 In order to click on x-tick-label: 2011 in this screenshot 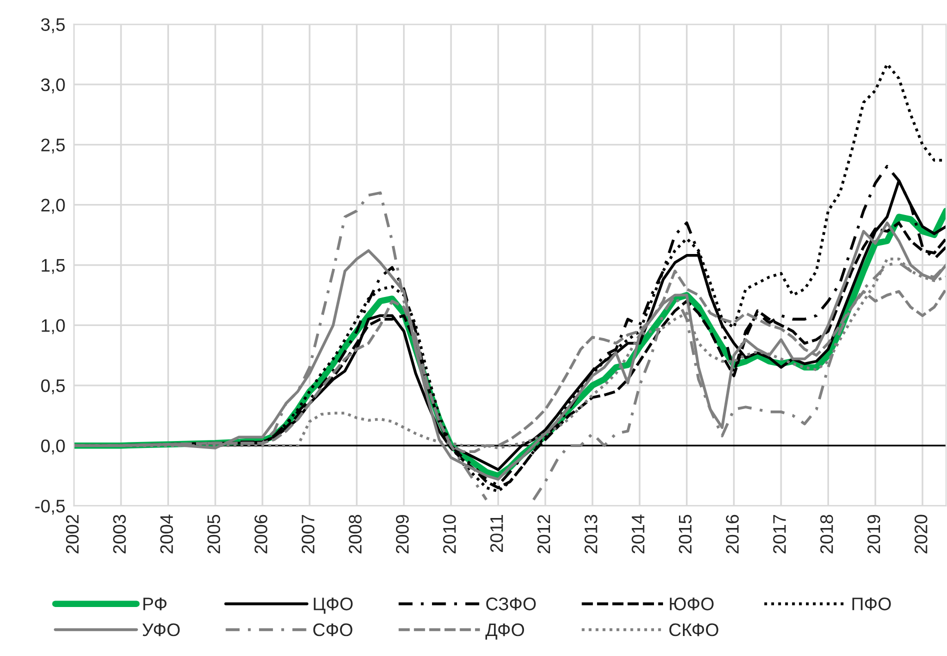, I will do `click(497, 533)`.